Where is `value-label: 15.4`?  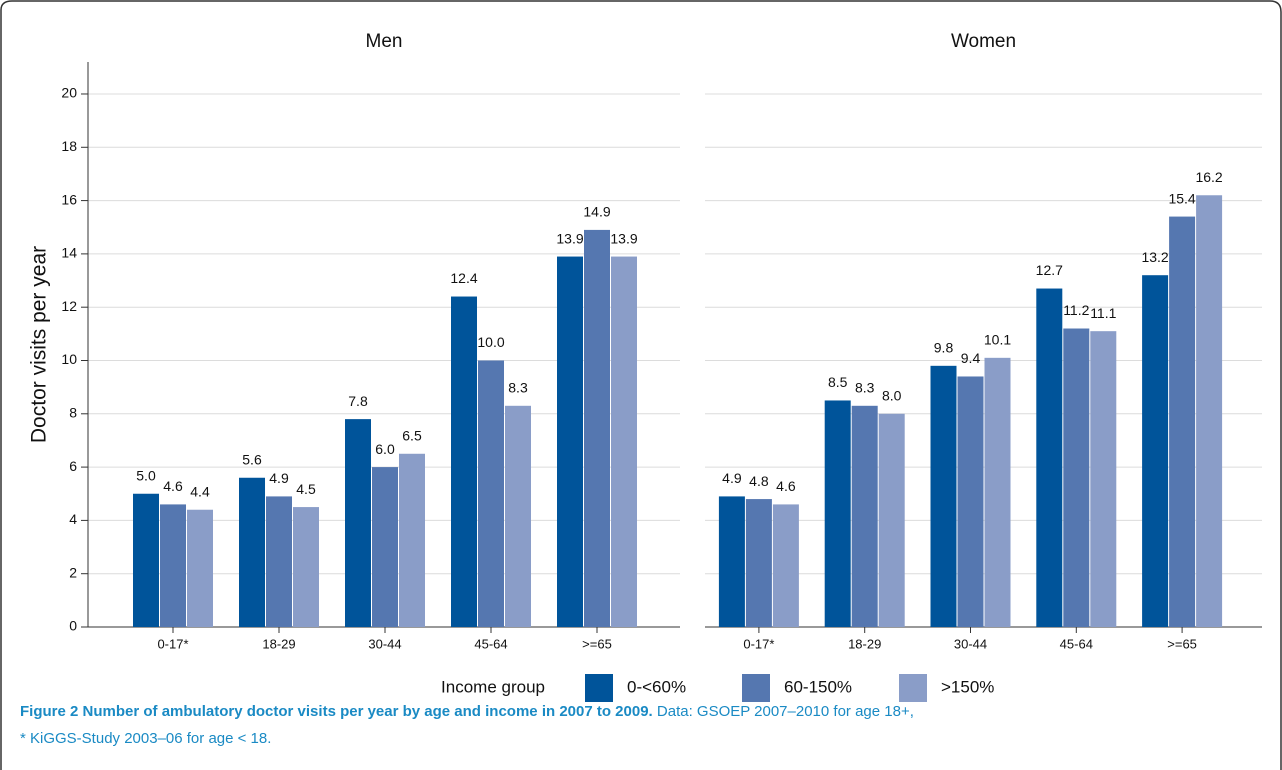
value-label: 15.4 is located at coordinates (1181, 198).